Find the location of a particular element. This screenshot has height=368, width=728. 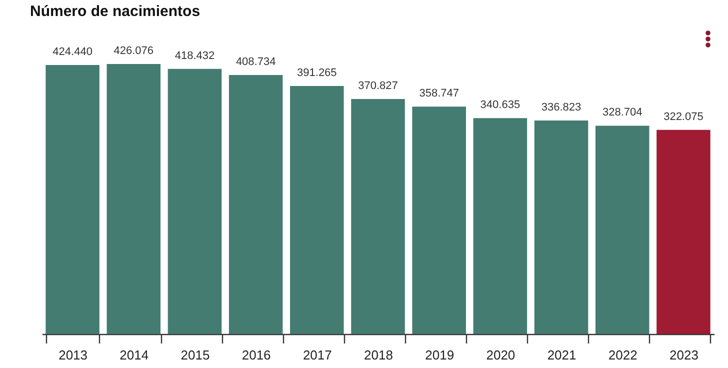

x-tick-label: 2019 is located at coordinates (439, 355).